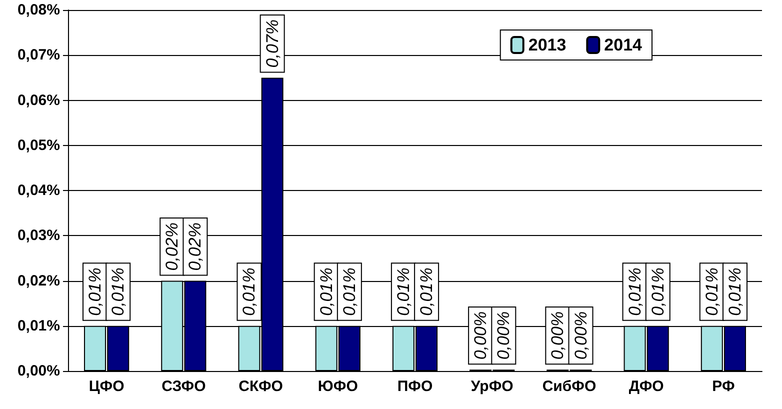 The height and width of the screenshot is (409, 782). Describe the element at coordinates (569, 386) in the screenshot. I see `x-tick-label: СибФО` at that location.